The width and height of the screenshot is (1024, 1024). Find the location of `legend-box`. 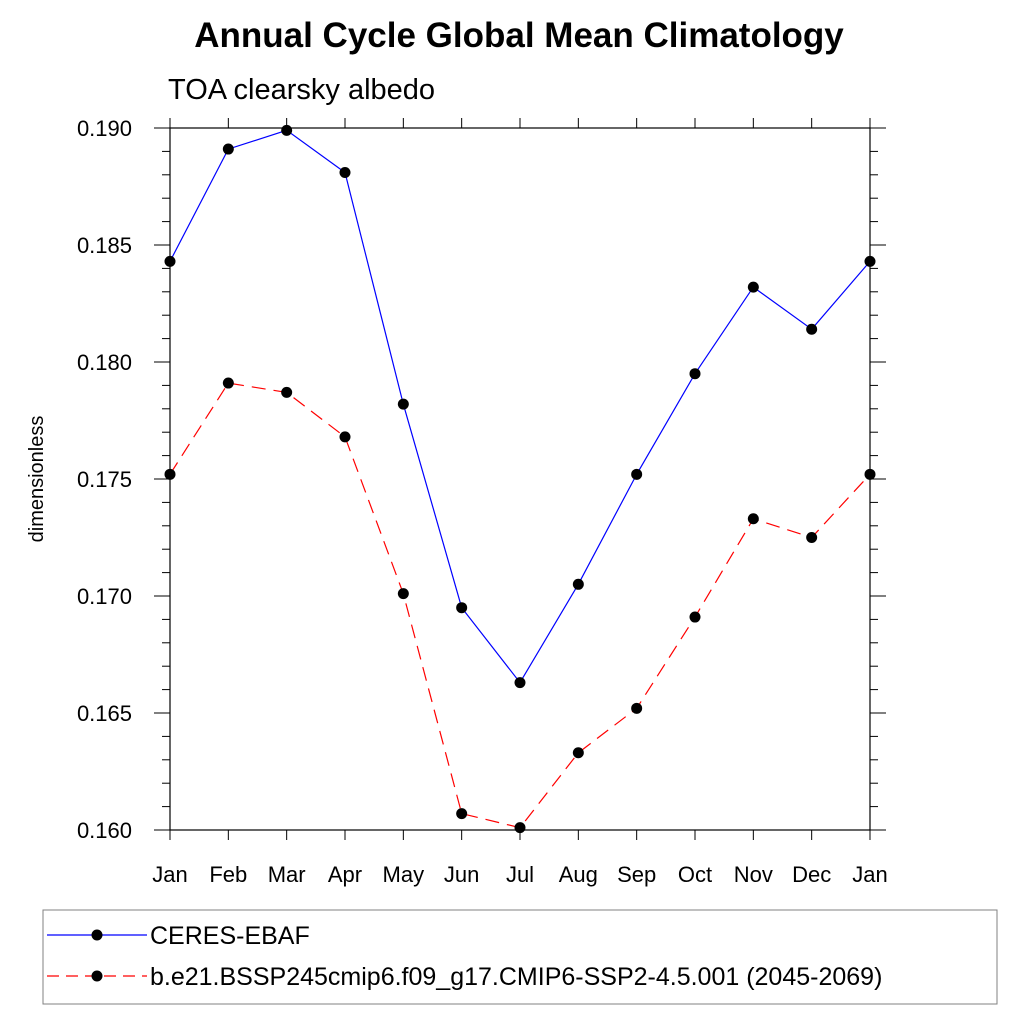

legend-box is located at coordinates (520, 957).